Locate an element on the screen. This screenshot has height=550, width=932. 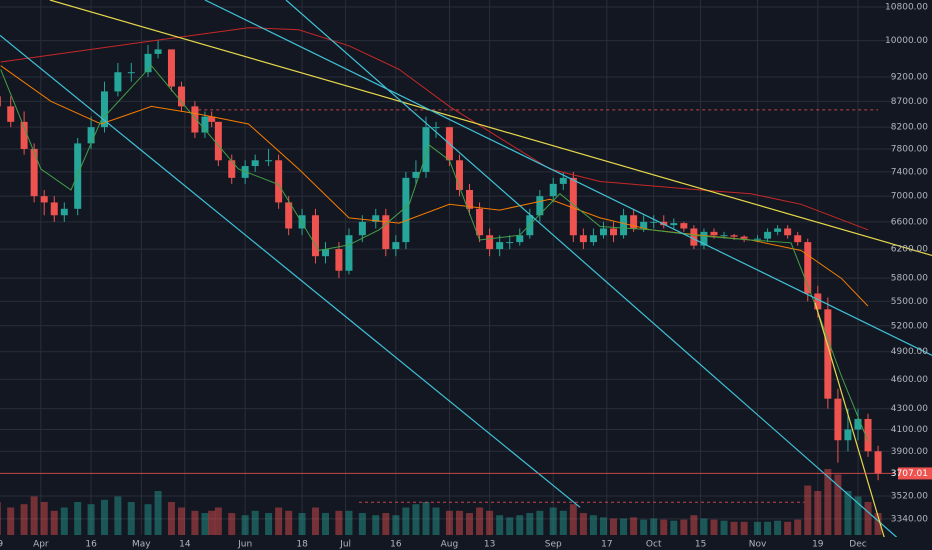
y-tick-label: 6600.00 is located at coordinates (909, 222).